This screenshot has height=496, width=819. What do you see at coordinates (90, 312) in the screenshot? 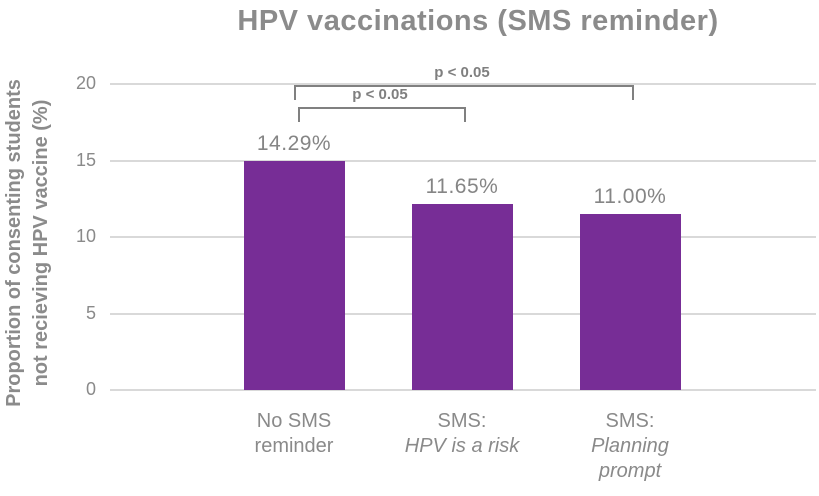
I see `y-tick-label: 5` at bounding box center [90, 312].